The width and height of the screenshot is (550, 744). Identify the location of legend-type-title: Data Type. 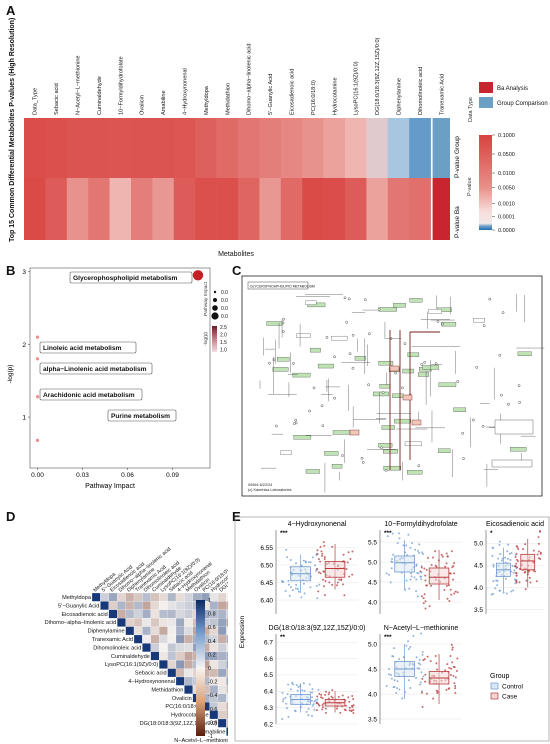
(471, 109).